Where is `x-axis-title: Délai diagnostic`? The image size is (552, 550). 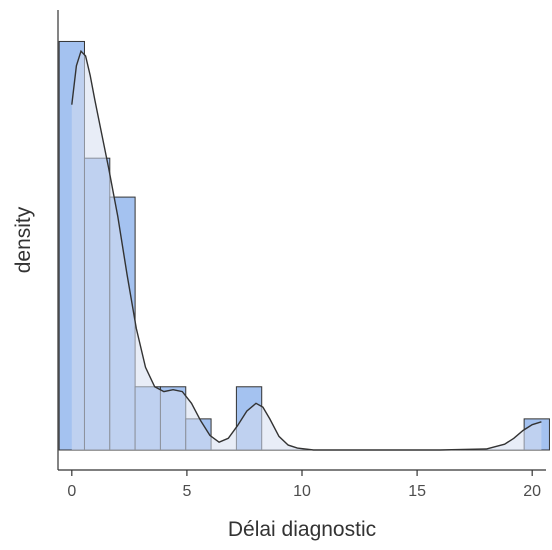
x-axis-title: Délai diagnostic is located at coordinates (302, 529).